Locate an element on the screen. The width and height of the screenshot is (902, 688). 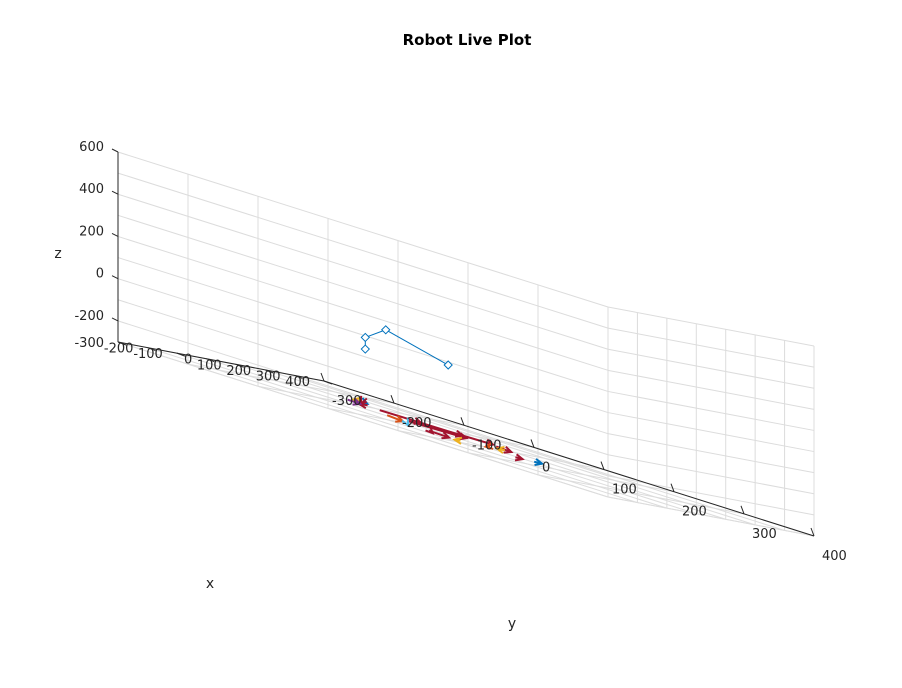
x-tick-label: 200 is located at coordinates (238, 371).